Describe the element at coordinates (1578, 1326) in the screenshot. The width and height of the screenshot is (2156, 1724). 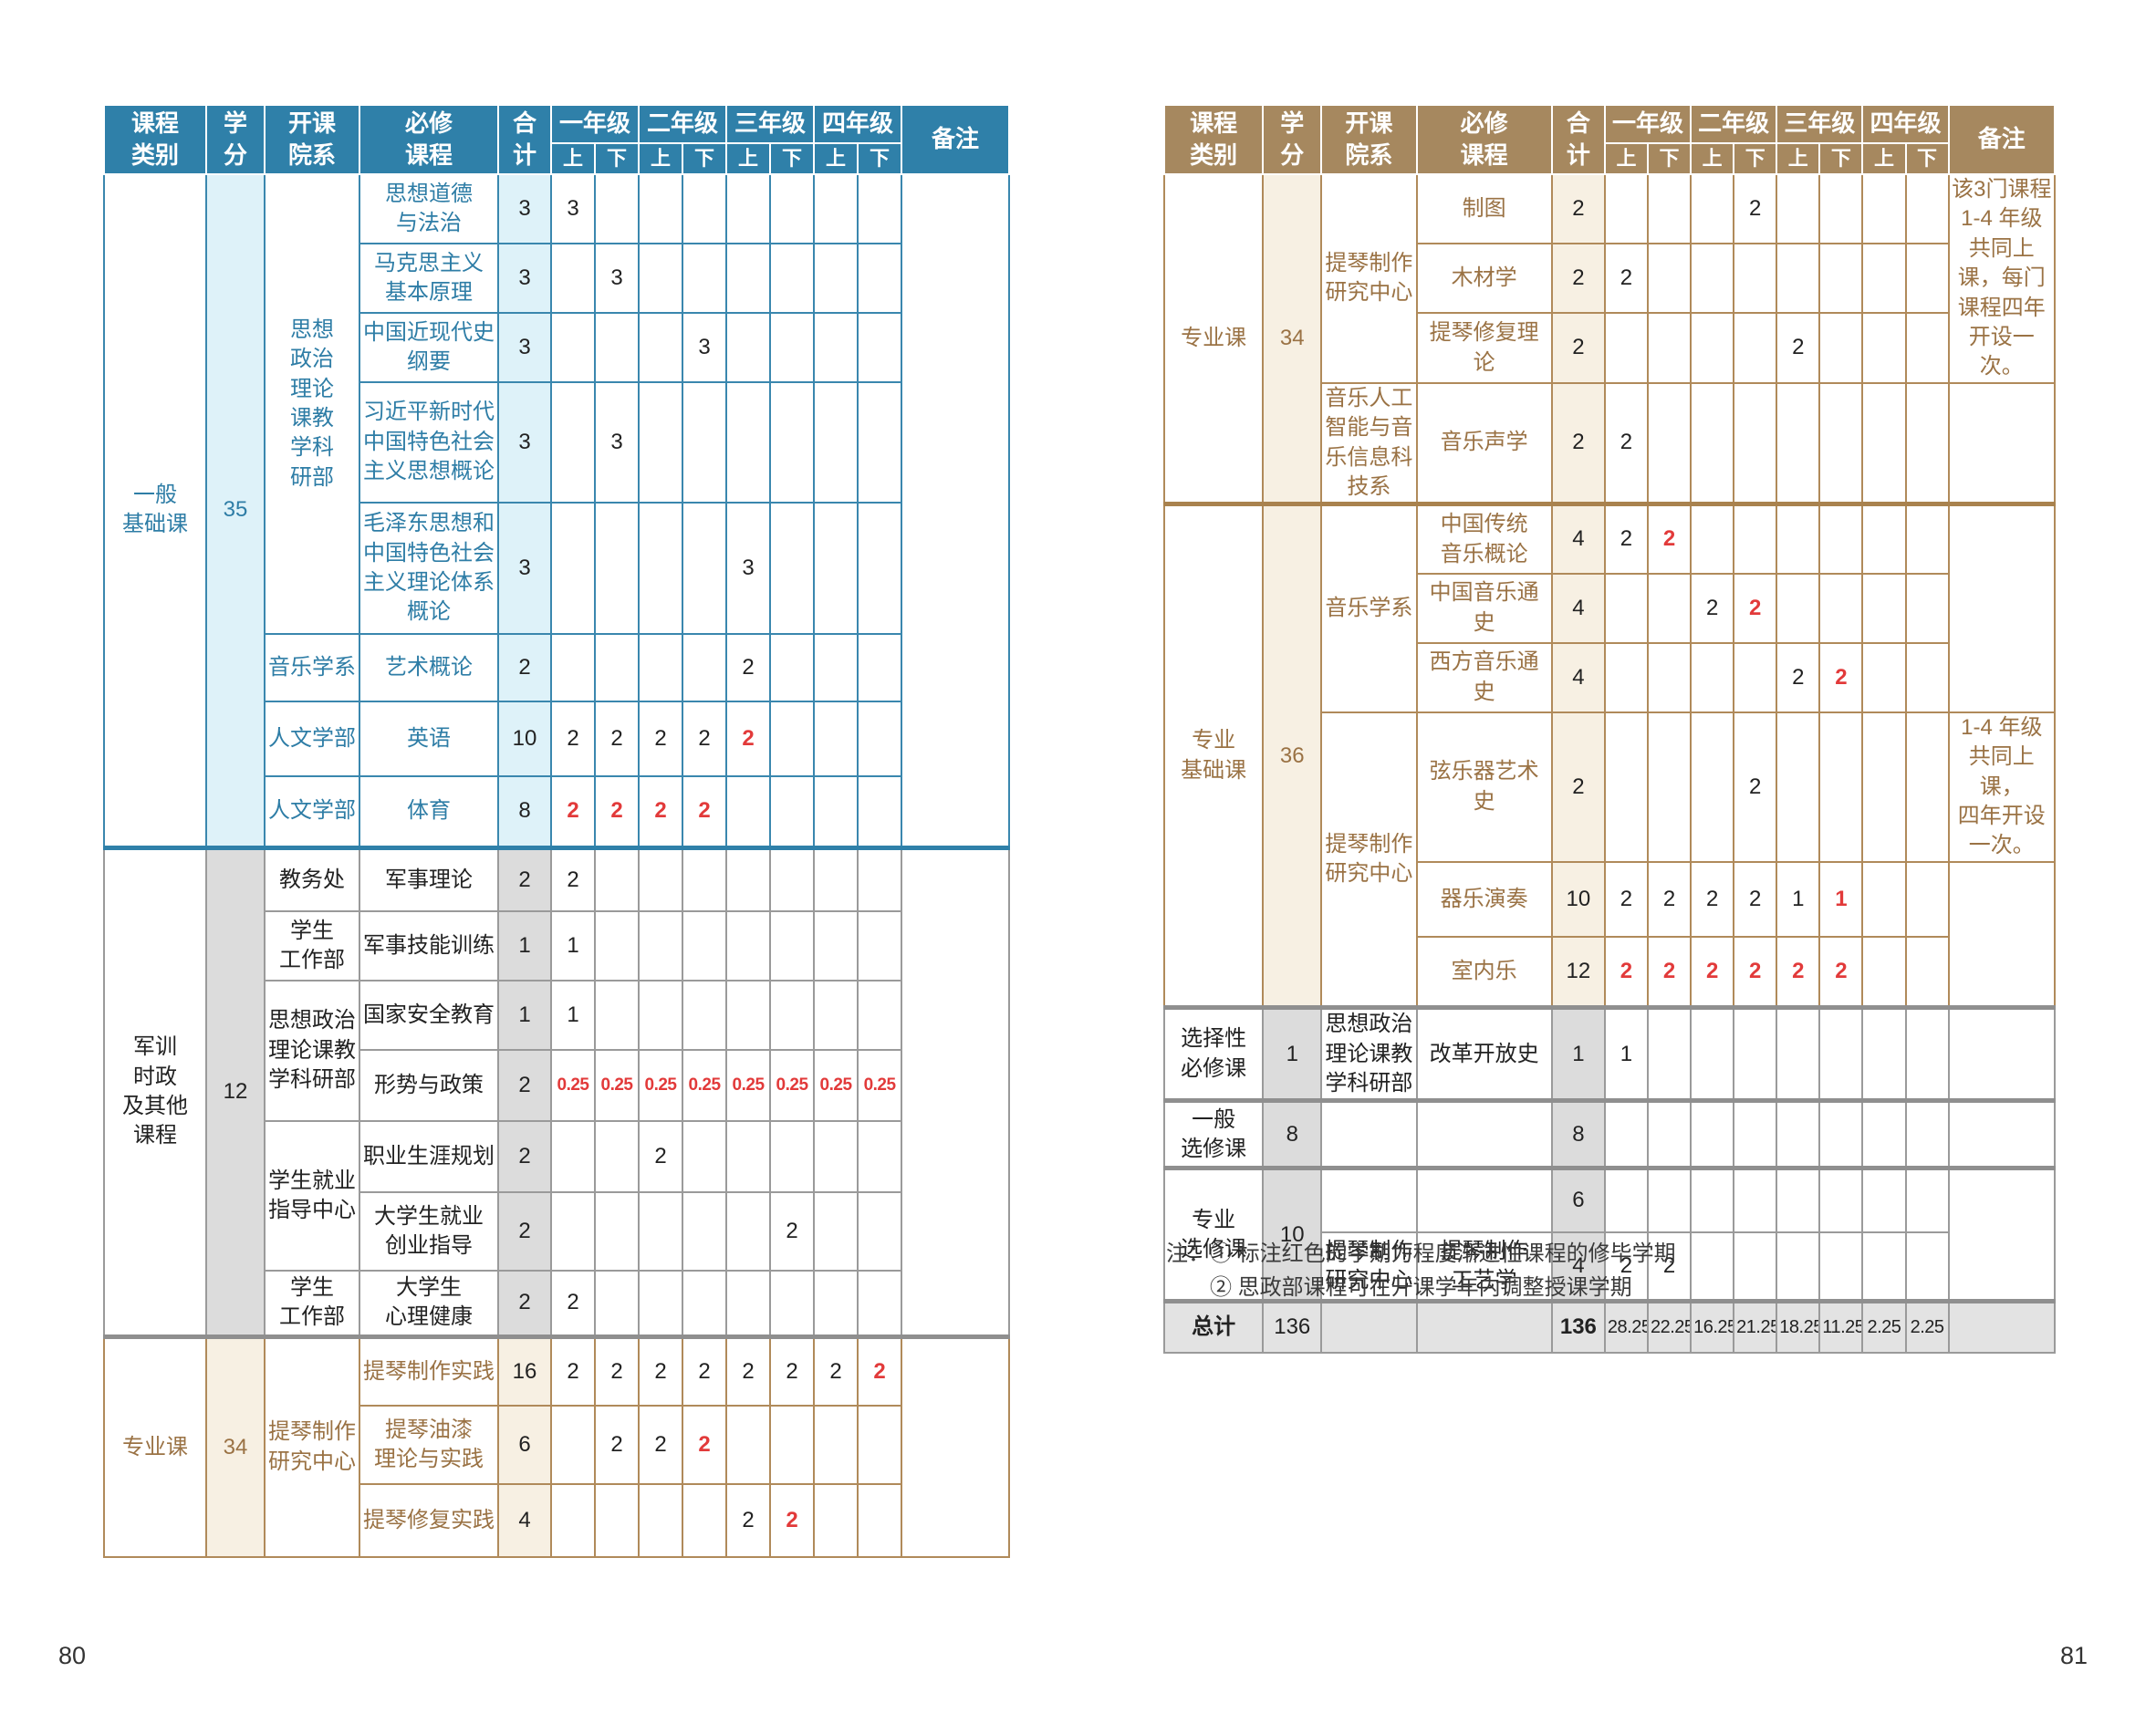
I see `course-total-cell: 136` at that location.